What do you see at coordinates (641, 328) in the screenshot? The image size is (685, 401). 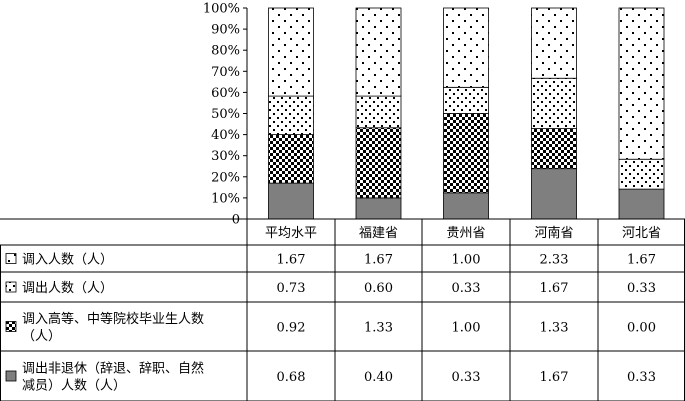 I see `table-cell-value: 0.00` at bounding box center [641, 328].